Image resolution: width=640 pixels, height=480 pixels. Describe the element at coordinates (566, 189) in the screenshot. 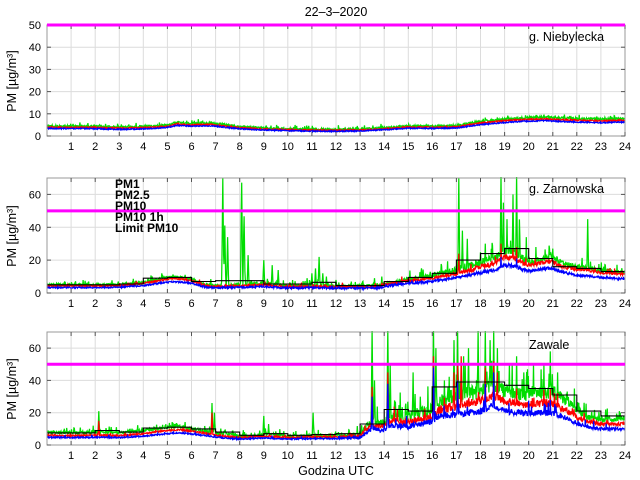

I see `panel-label-zarnowska: g. Zarnowska` at that location.